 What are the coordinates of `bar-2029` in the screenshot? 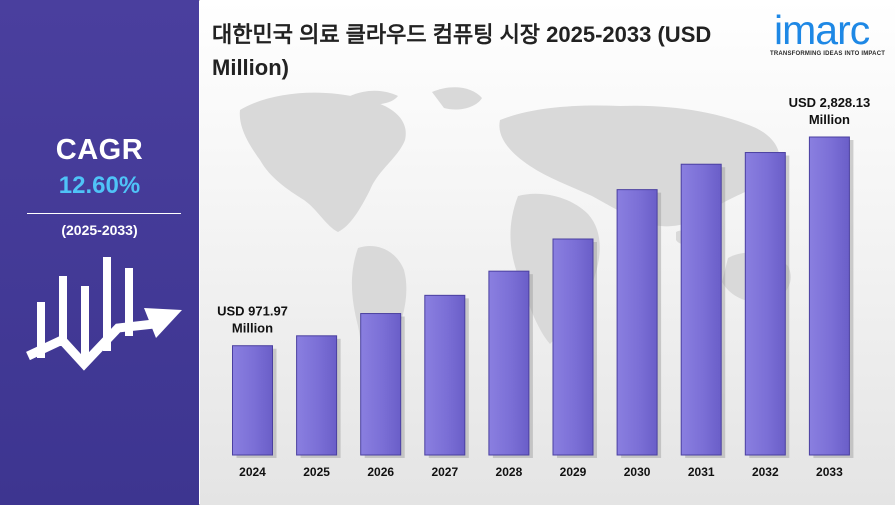 It's located at (573, 347).